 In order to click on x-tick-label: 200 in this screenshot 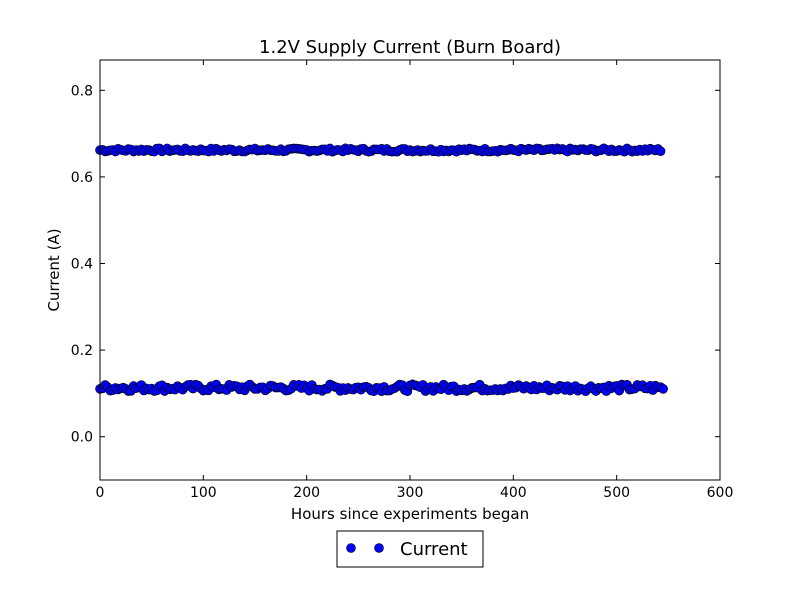, I will do `click(306, 493)`.